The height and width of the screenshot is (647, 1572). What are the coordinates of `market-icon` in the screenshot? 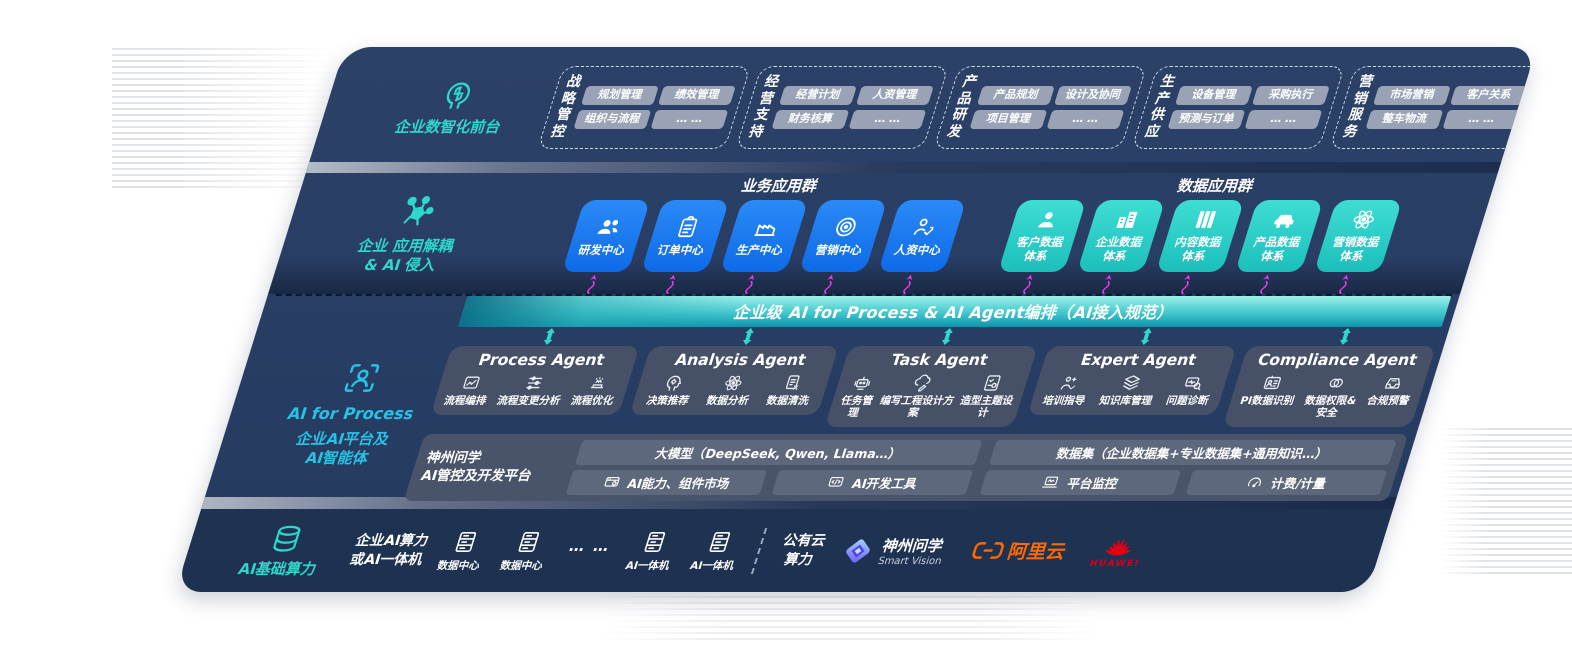 It's located at (611, 482).